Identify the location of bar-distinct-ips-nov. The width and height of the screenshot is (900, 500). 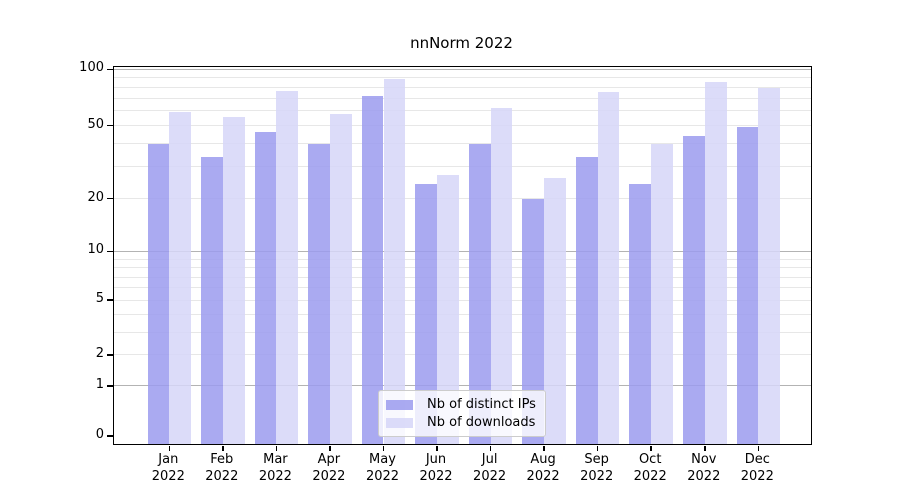
(694, 289).